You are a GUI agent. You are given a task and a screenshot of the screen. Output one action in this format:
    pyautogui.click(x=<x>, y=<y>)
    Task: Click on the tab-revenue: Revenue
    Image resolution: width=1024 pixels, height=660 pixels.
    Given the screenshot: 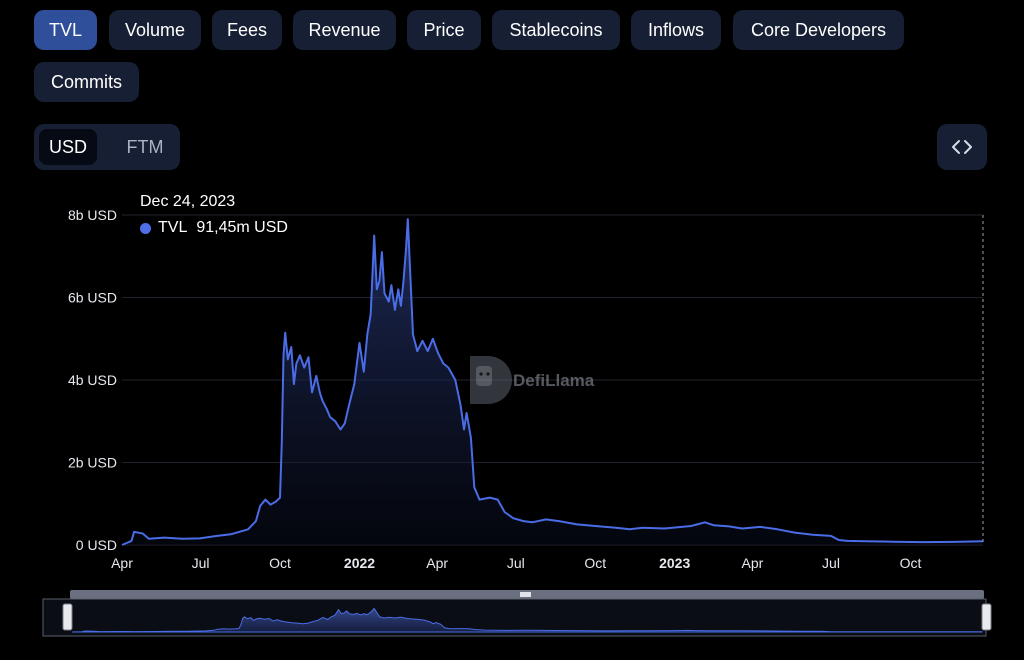 What is the action you would take?
    pyautogui.click(x=344, y=30)
    